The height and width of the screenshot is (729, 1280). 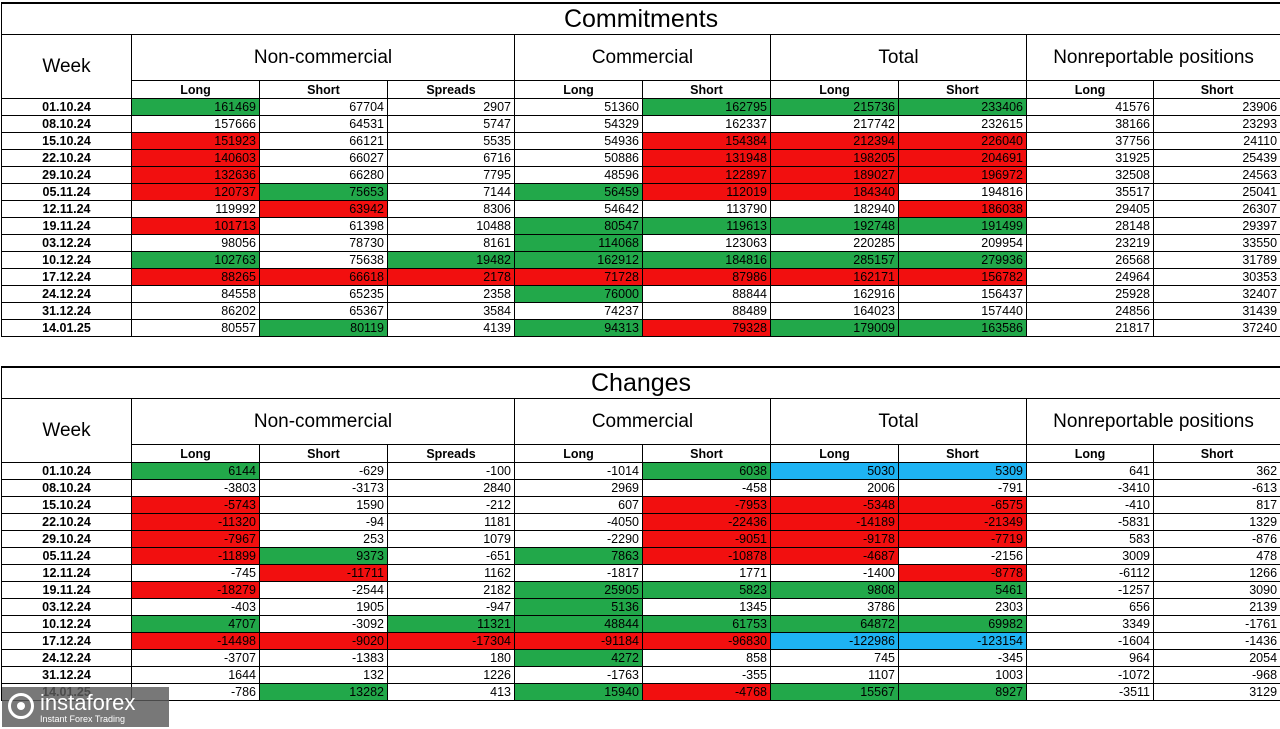 I want to click on value-cell: 7144, so click(x=451, y=192).